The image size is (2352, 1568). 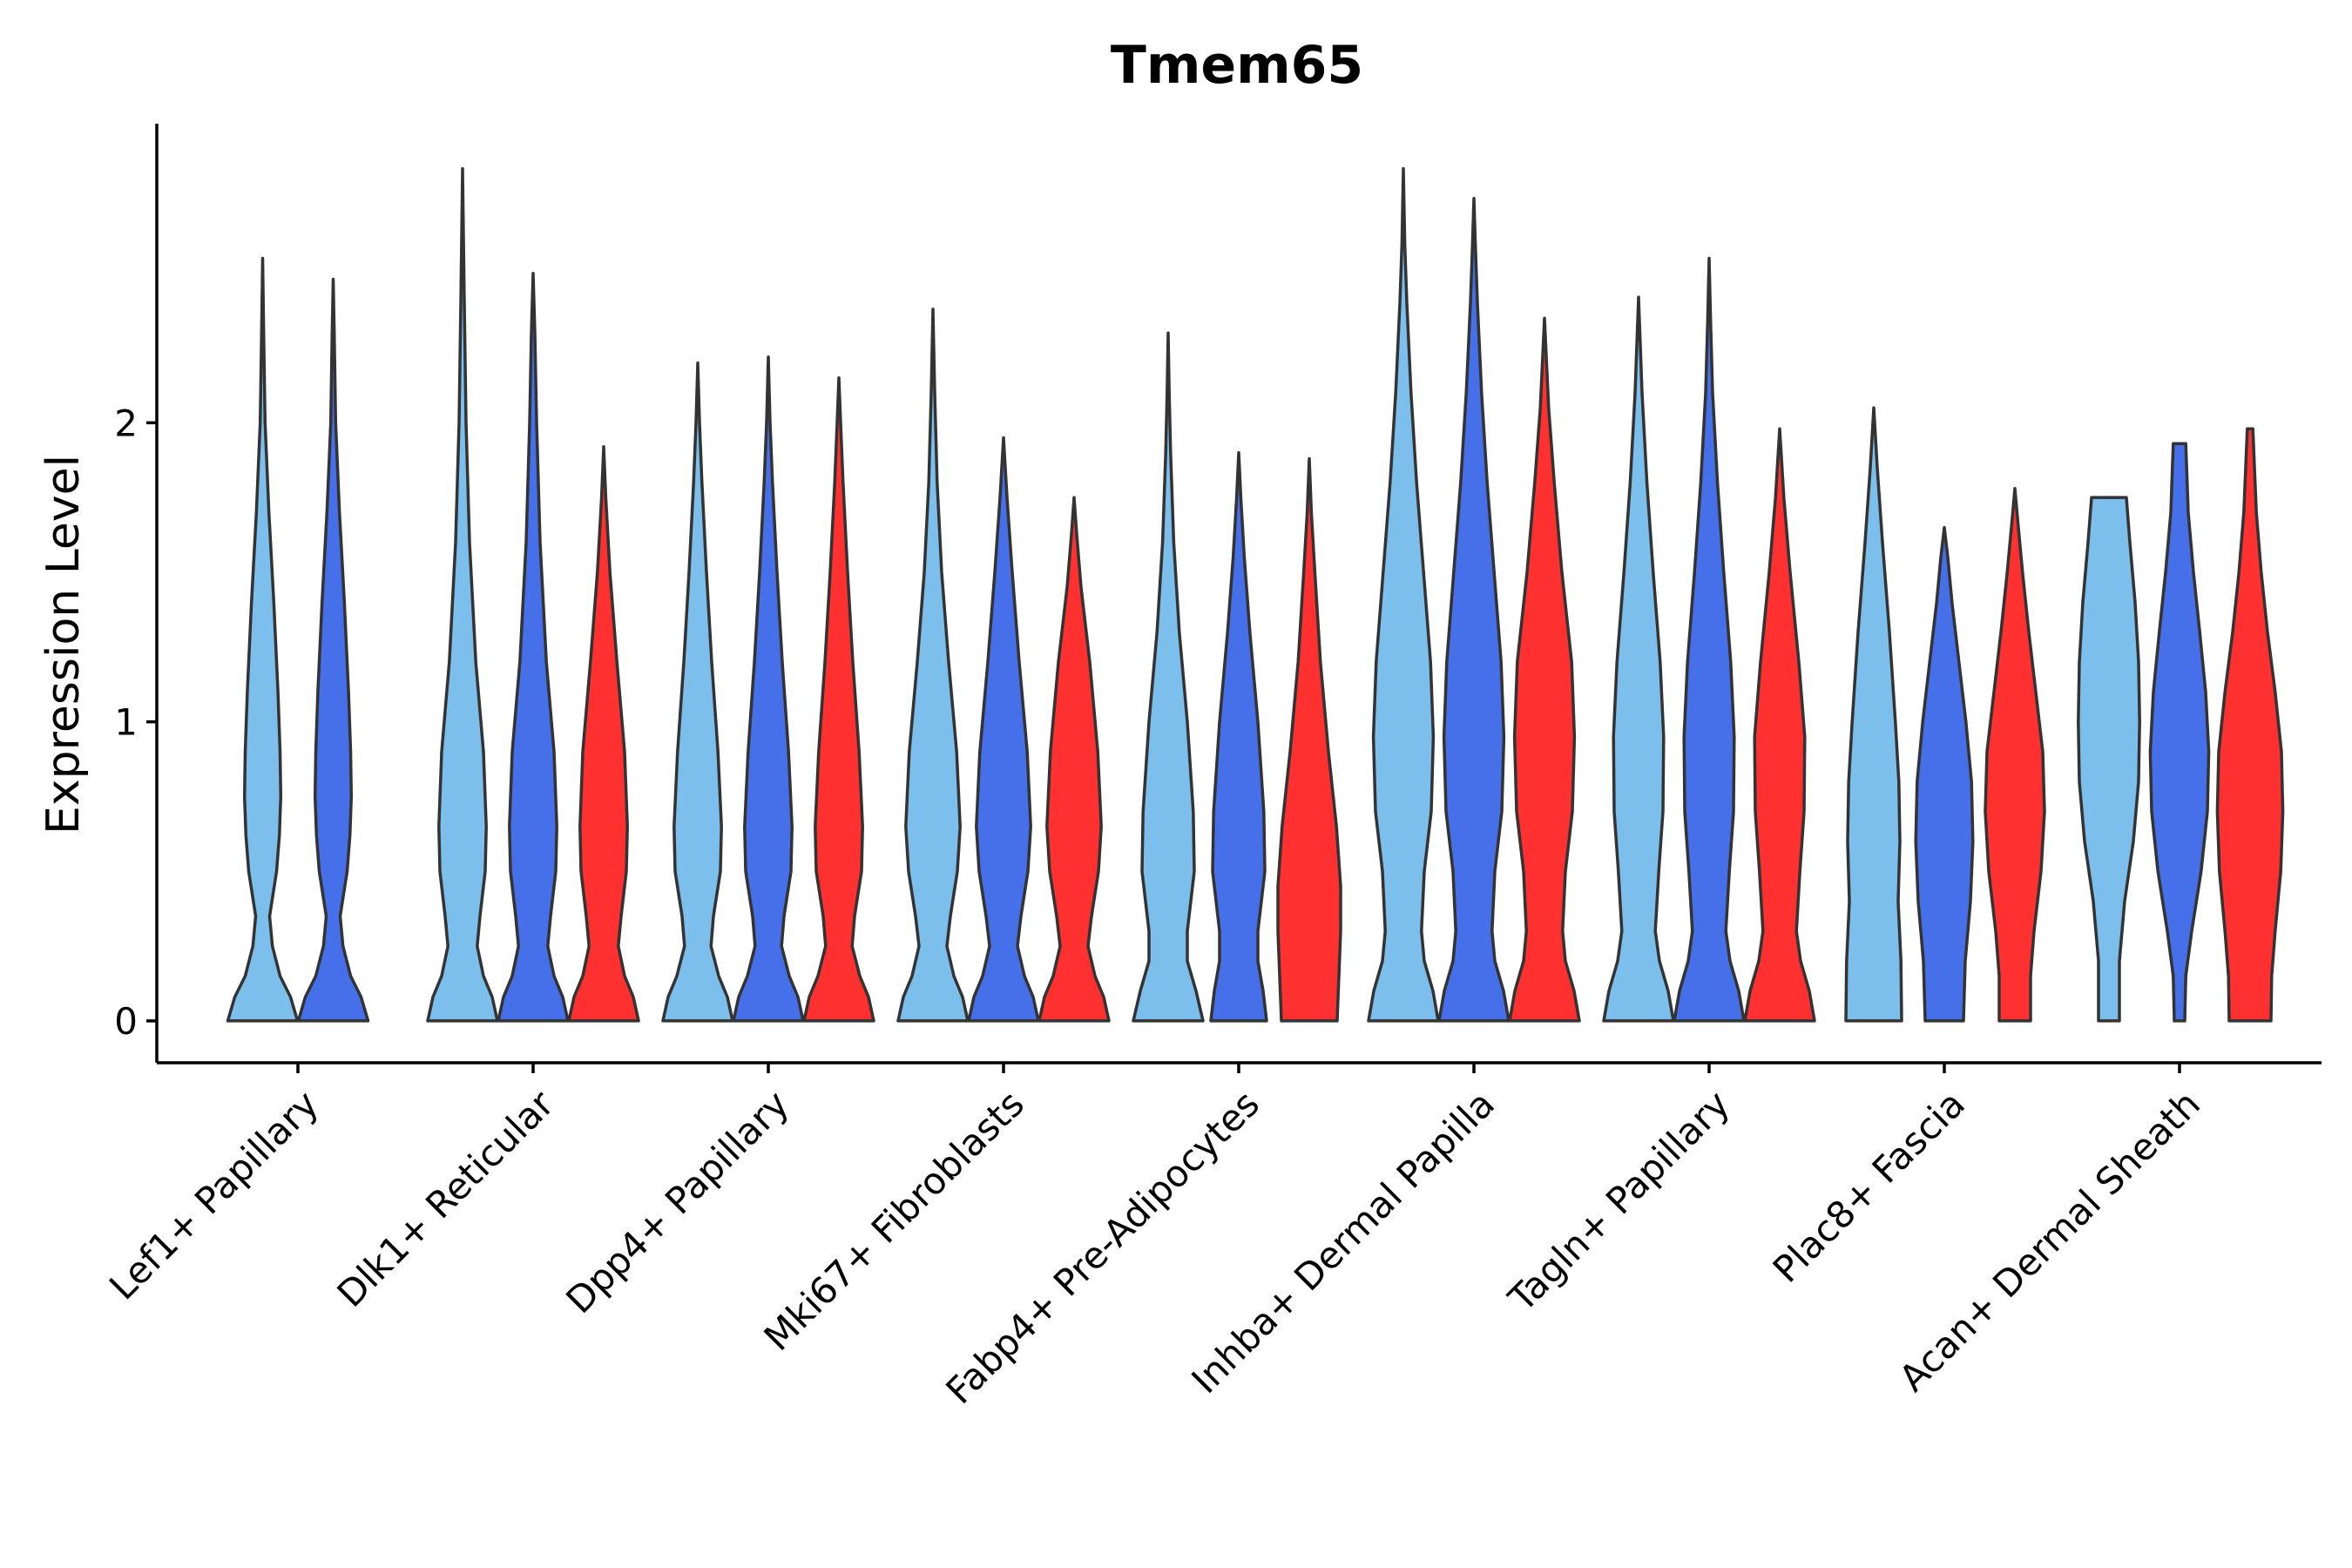 I want to click on y-tick-label-2: 2, so click(x=126, y=423).